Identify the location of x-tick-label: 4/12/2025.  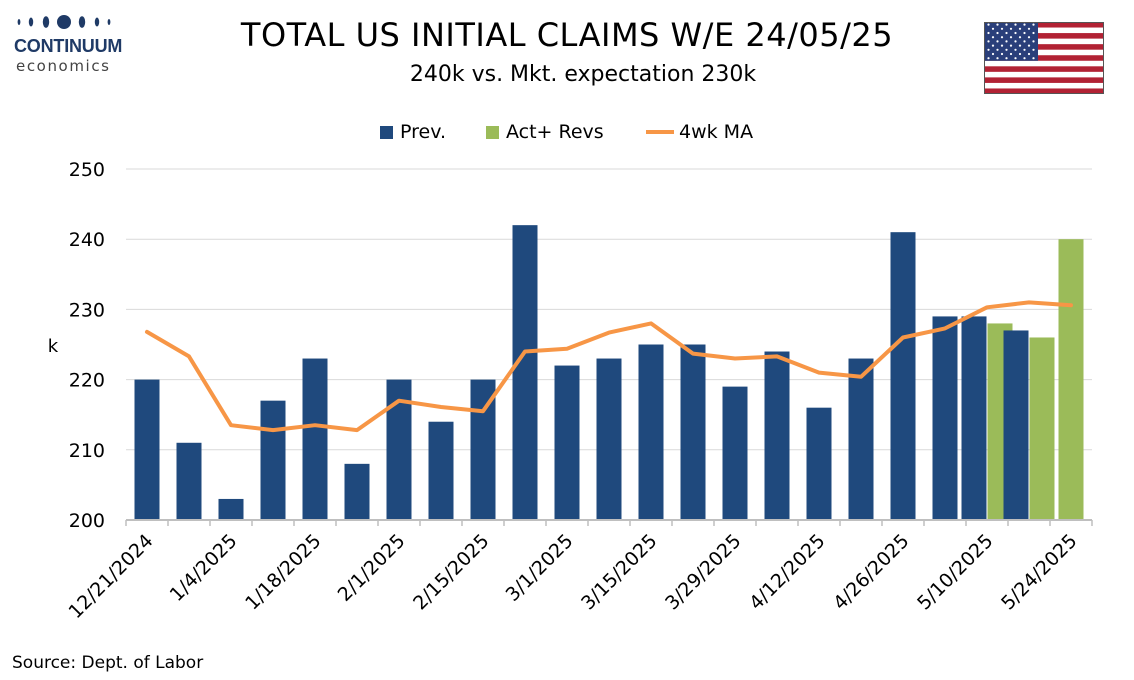
(787, 572).